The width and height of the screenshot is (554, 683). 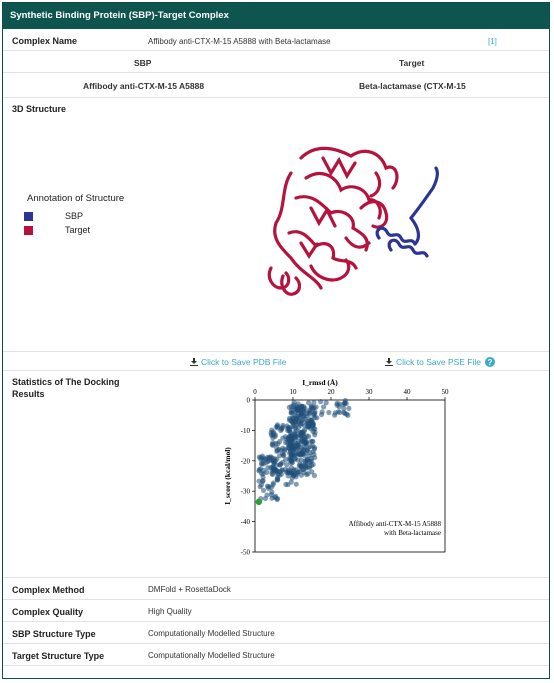 What do you see at coordinates (370, 392) in the screenshot?
I see `x-tick-label: 30` at bounding box center [370, 392].